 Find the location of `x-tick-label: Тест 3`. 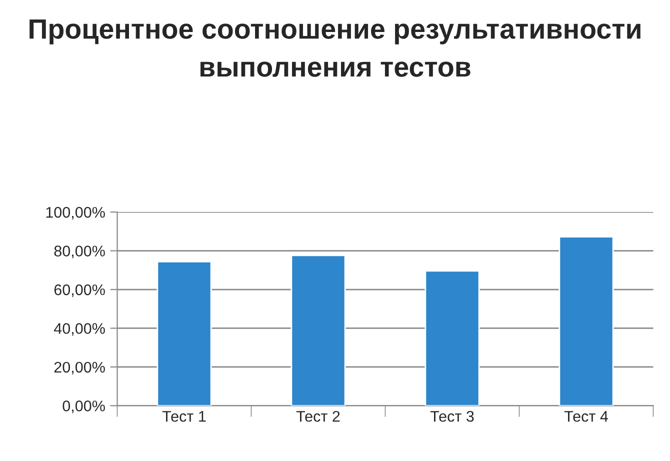

x-tick-label: Тест 3 is located at coordinates (452, 416).